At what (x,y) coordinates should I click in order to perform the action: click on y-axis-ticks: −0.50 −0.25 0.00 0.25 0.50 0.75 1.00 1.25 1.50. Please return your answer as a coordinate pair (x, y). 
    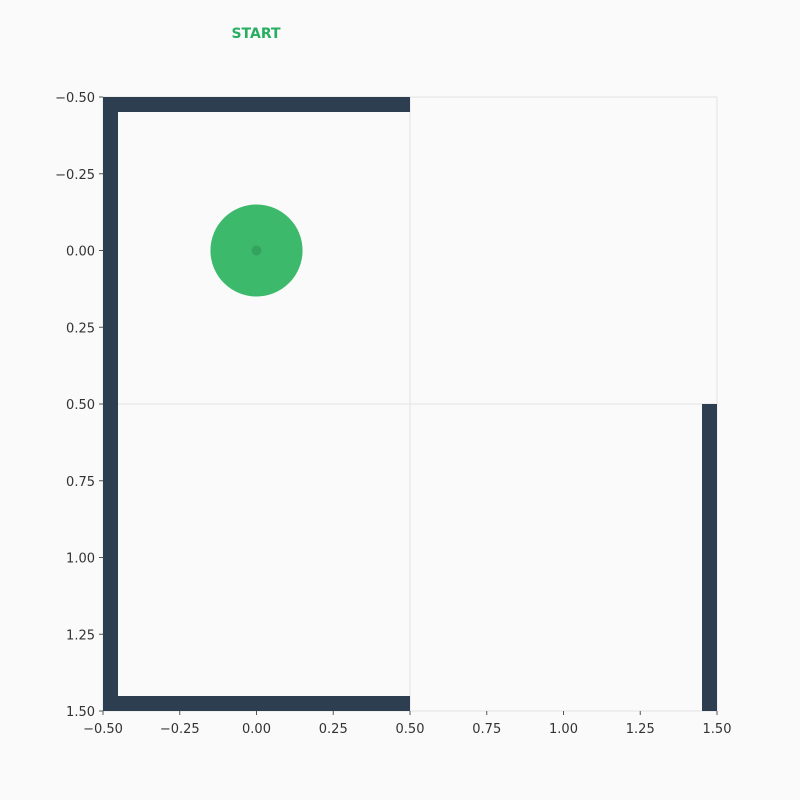
    Looking at the image, I should click on (79, 405).